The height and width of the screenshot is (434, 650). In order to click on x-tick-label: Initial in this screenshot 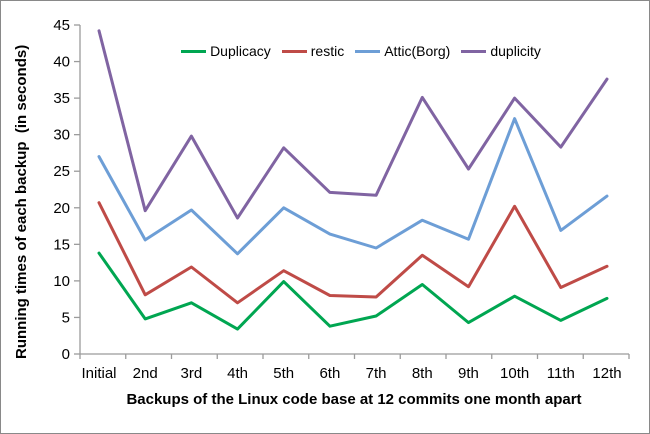, I will do `click(98, 373)`.